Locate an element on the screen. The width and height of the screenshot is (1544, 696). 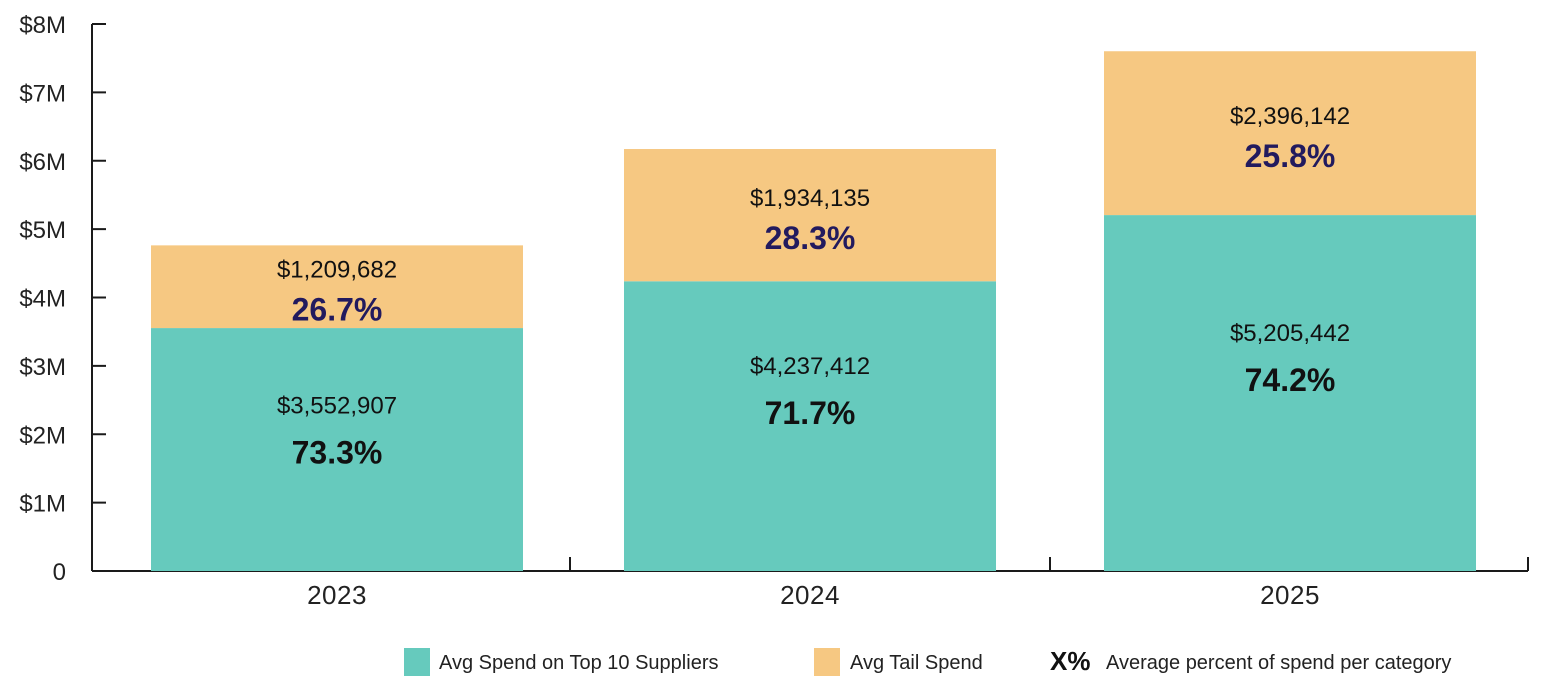
value-label-top10-2023: $3,552,907 is located at coordinates (337, 406).